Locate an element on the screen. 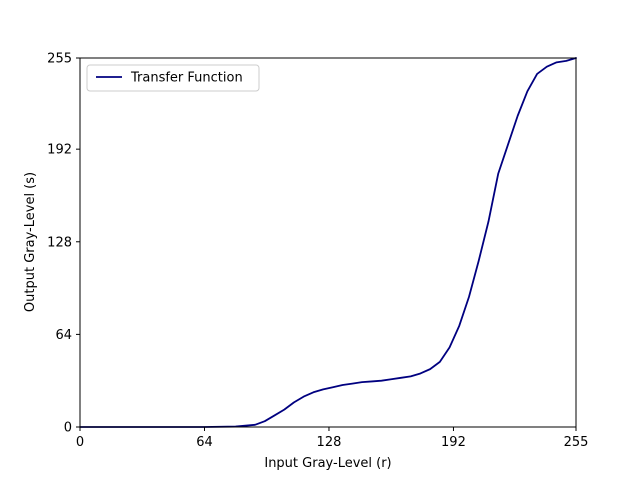  legend-label-transfer-function: Transfer Function is located at coordinates (186, 78).